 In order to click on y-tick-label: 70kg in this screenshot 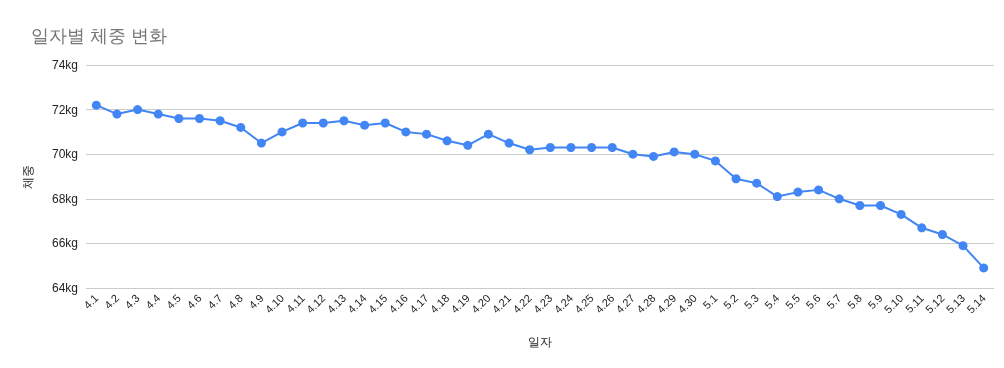, I will do `click(64, 154)`.